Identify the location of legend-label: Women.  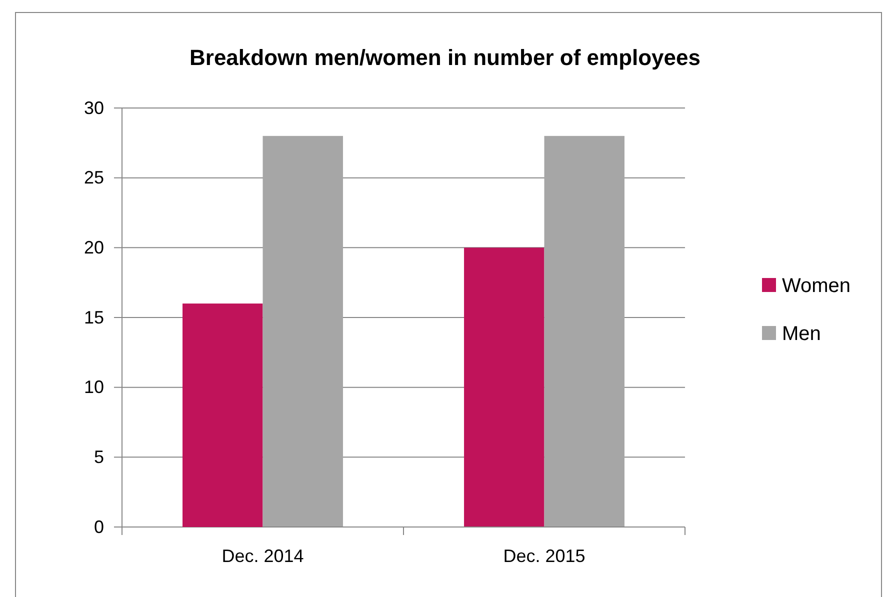
(816, 286).